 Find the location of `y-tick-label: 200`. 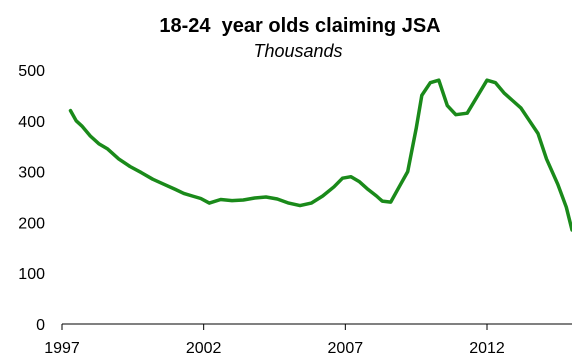

y-tick-label: 200 is located at coordinates (31, 223).